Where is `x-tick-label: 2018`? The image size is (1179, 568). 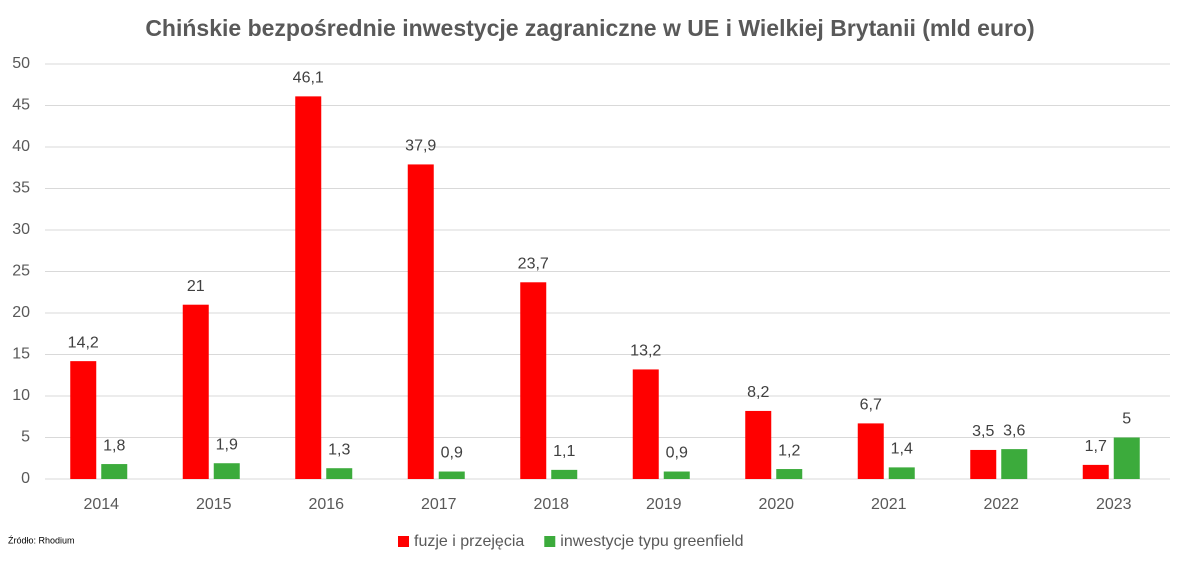 x-tick-label: 2018 is located at coordinates (551, 504).